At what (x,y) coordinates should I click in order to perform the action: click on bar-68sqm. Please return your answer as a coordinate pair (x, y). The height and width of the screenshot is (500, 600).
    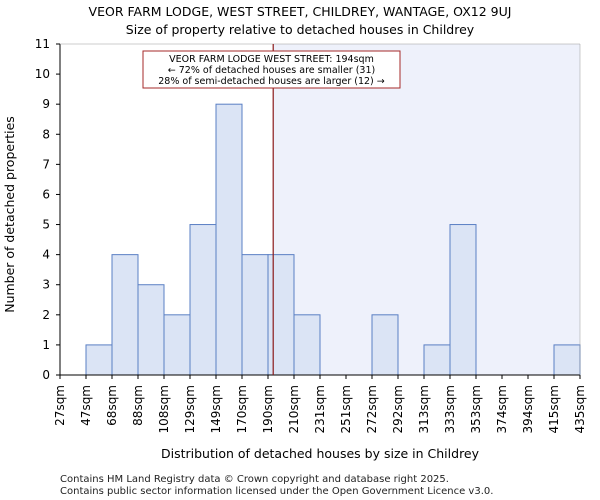
    Looking at the image, I should click on (125, 315).